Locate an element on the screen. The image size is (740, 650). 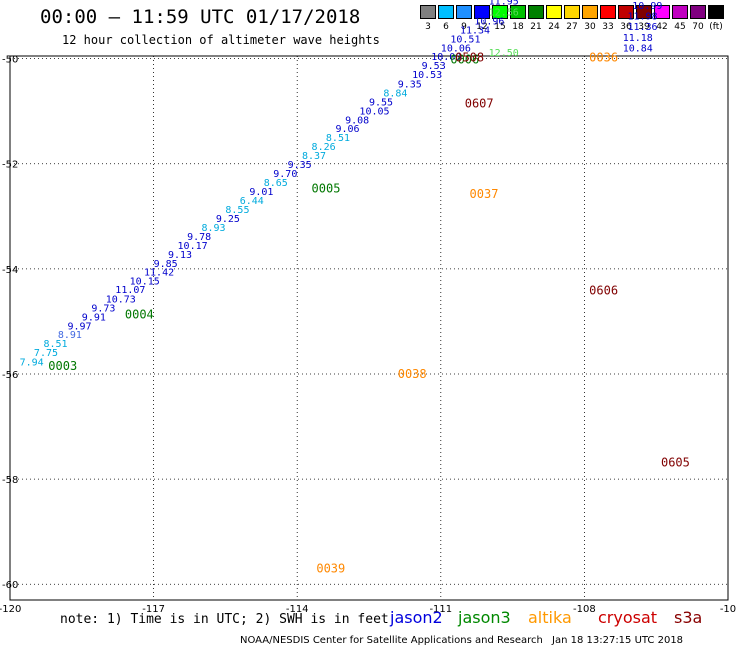
wave-height-label: 11.06 is located at coordinates (652, 0).